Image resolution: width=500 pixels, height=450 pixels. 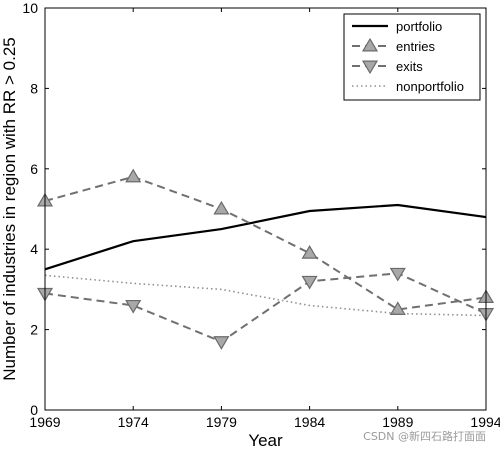 What do you see at coordinates (34, 249) in the screenshot?
I see `y-tick-label: 4` at bounding box center [34, 249].